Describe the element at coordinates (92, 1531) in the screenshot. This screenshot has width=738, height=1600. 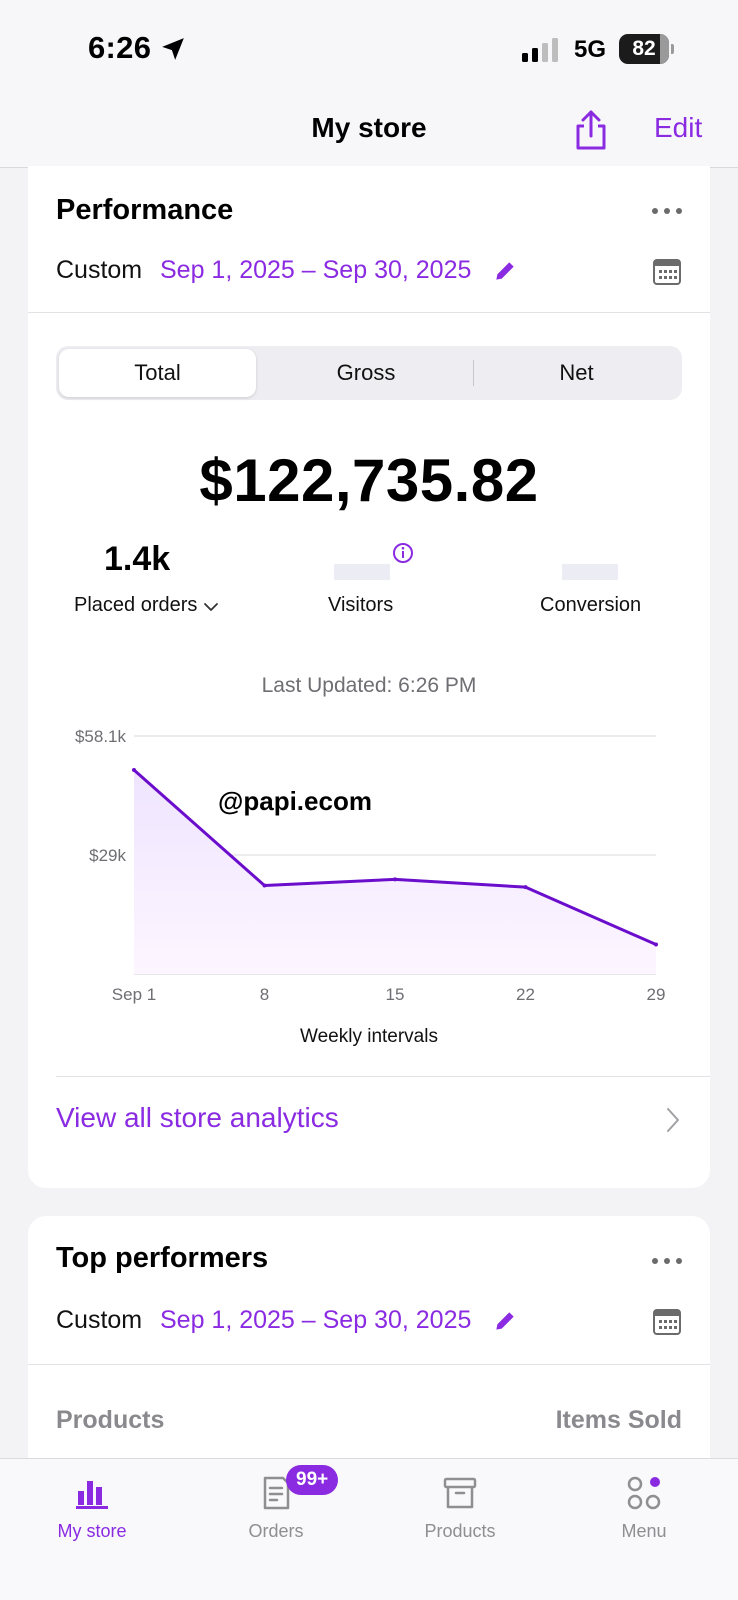
I see `tab-label: My store` at that location.